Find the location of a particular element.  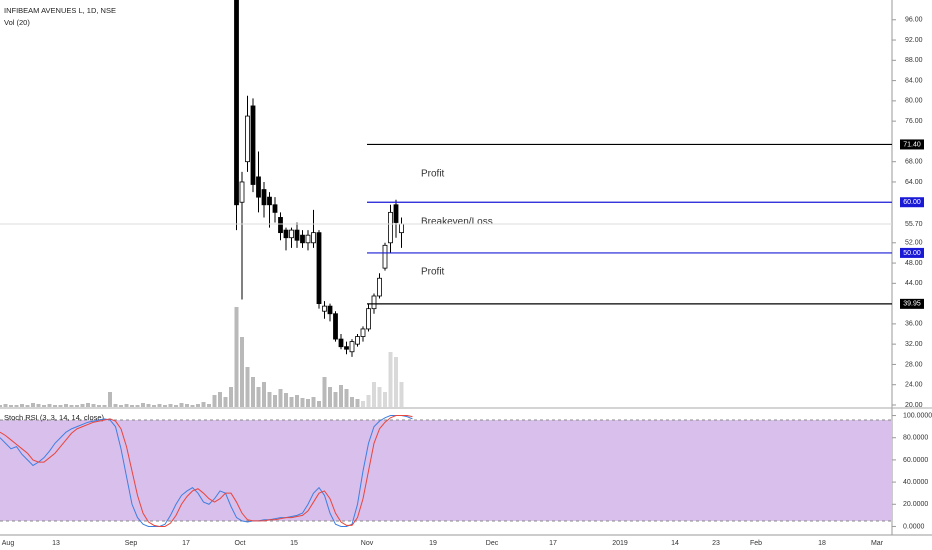

level-label: 50.00 is located at coordinates (912, 253).